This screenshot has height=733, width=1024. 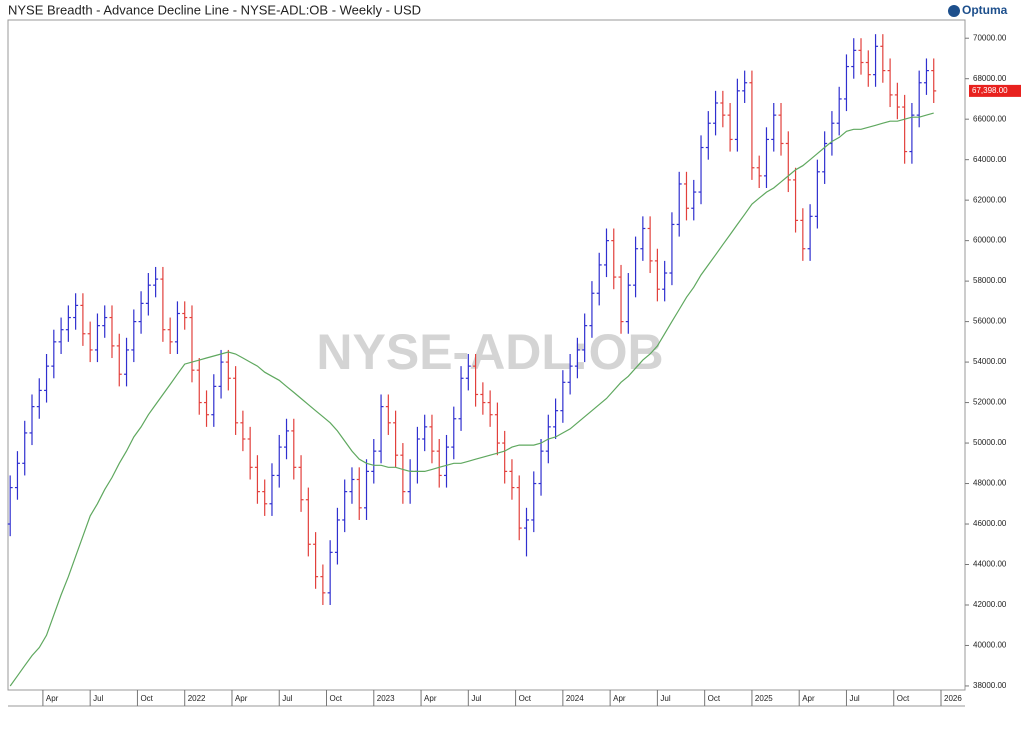 I want to click on x-tick-label: 2024, so click(x=575, y=698).